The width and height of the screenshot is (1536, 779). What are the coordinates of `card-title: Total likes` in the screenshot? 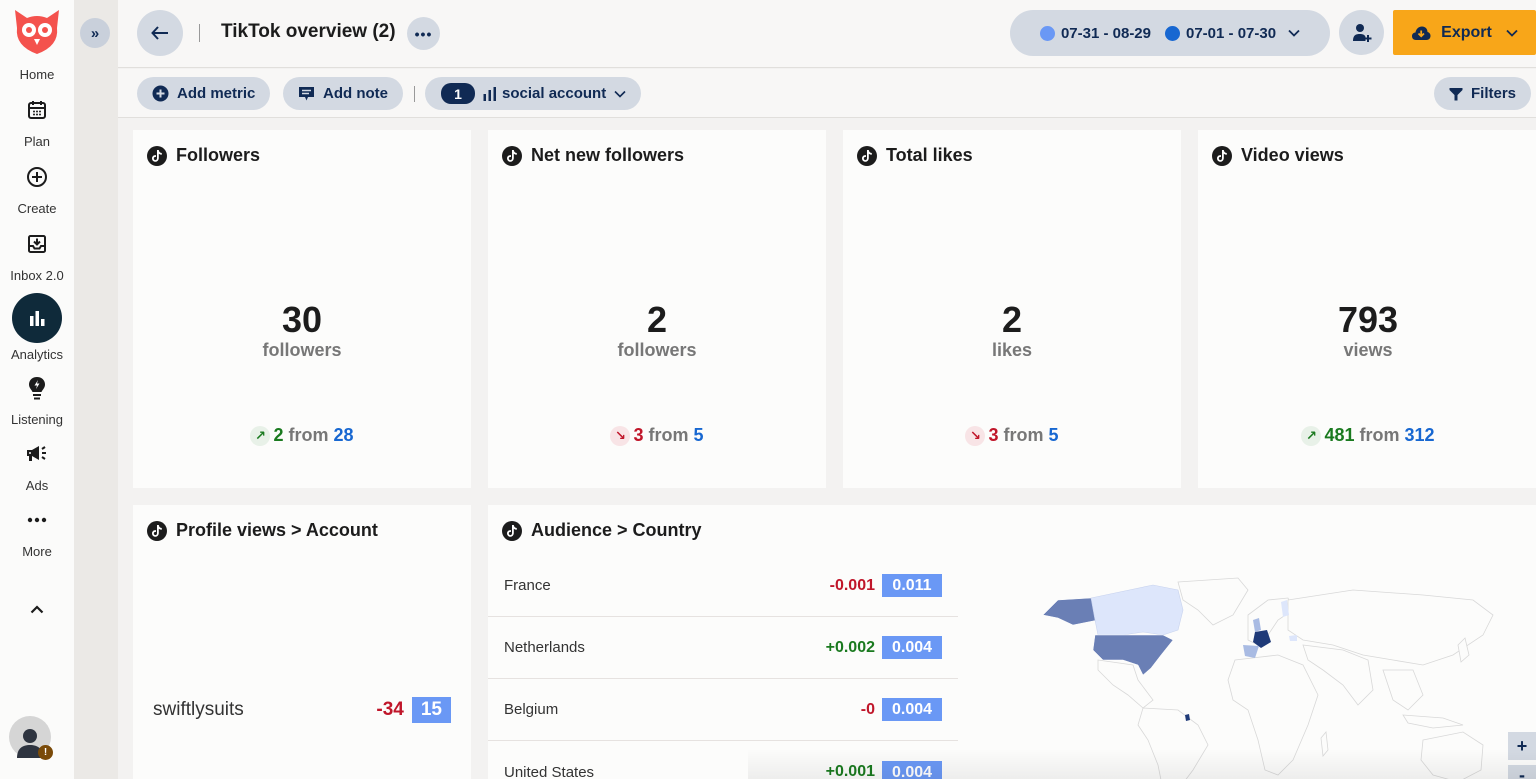 It's located at (929, 155).